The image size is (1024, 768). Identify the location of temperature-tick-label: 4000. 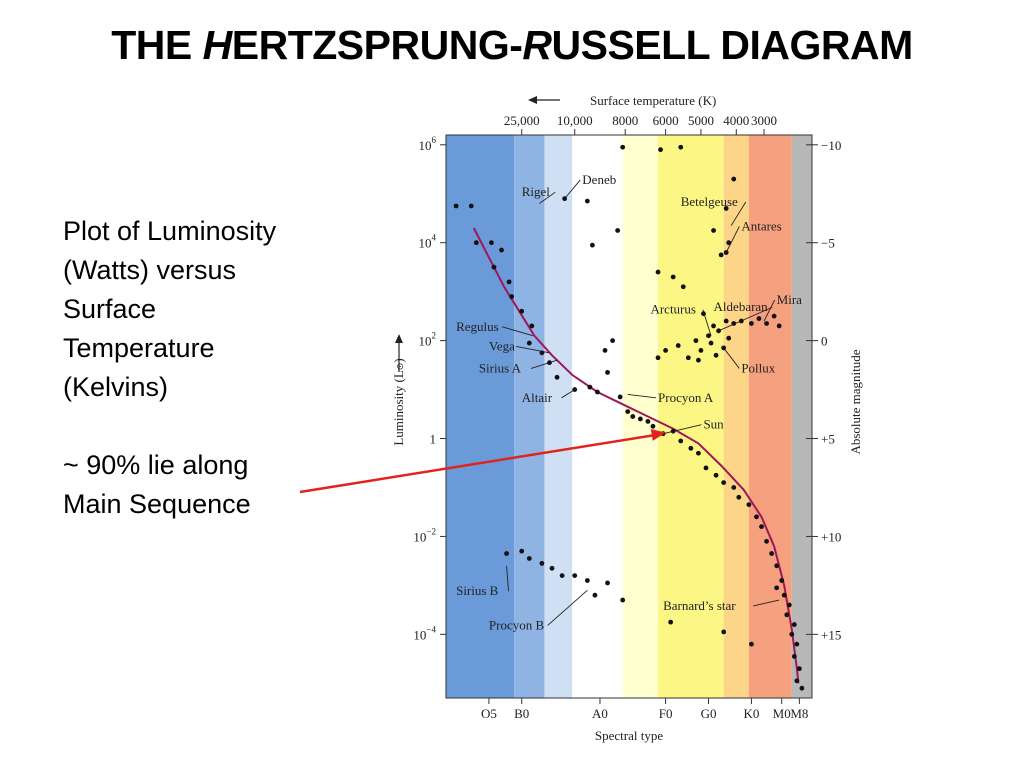
(736, 120).